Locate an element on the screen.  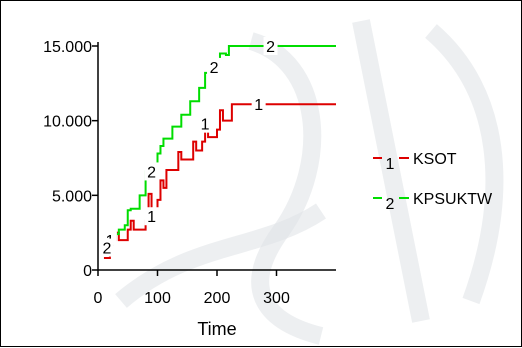
legend-label: KPSUKTW is located at coordinates (453, 199).